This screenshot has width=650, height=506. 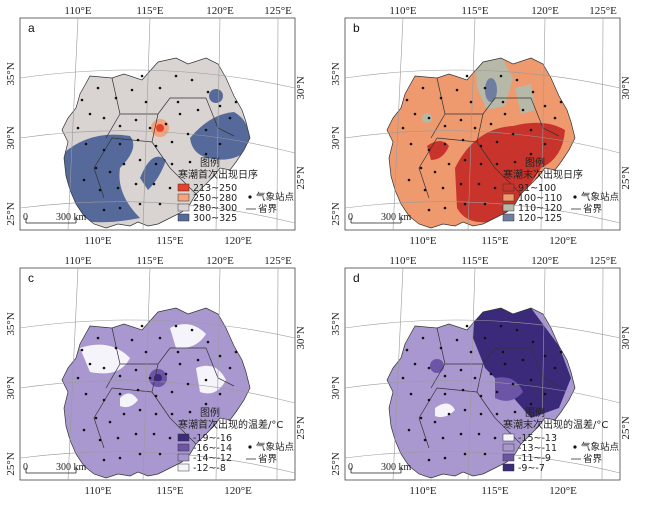 What do you see at coordinates (474, 11) in the screenshot?
I see `lon-label-top: 115°E` at bounding box center [474, 11].